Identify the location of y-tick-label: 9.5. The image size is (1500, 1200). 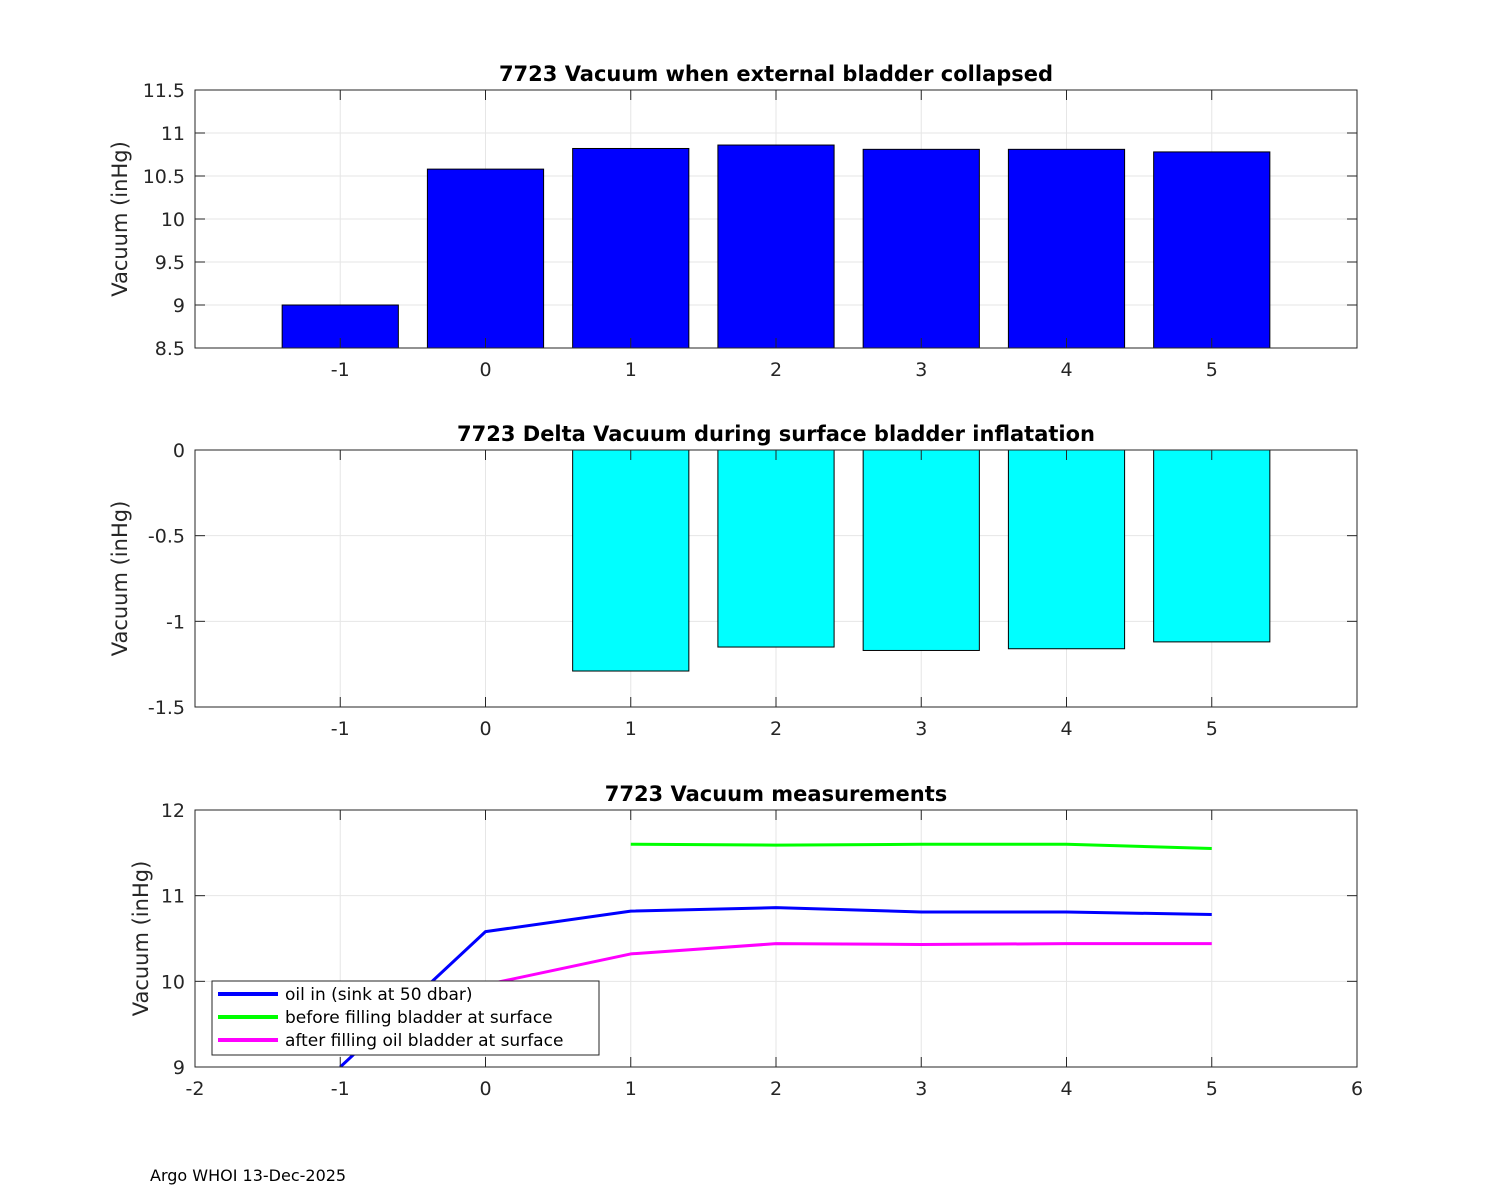
(170, 263).